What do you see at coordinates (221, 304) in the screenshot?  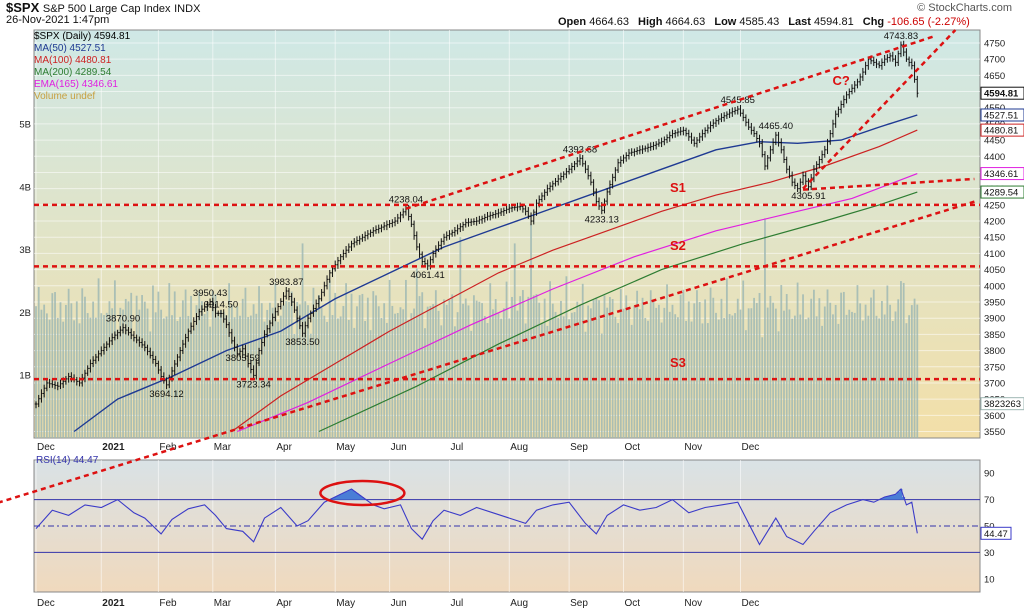 I see `price-pivot-label: 3914.50` at bounding box center [221, 304].